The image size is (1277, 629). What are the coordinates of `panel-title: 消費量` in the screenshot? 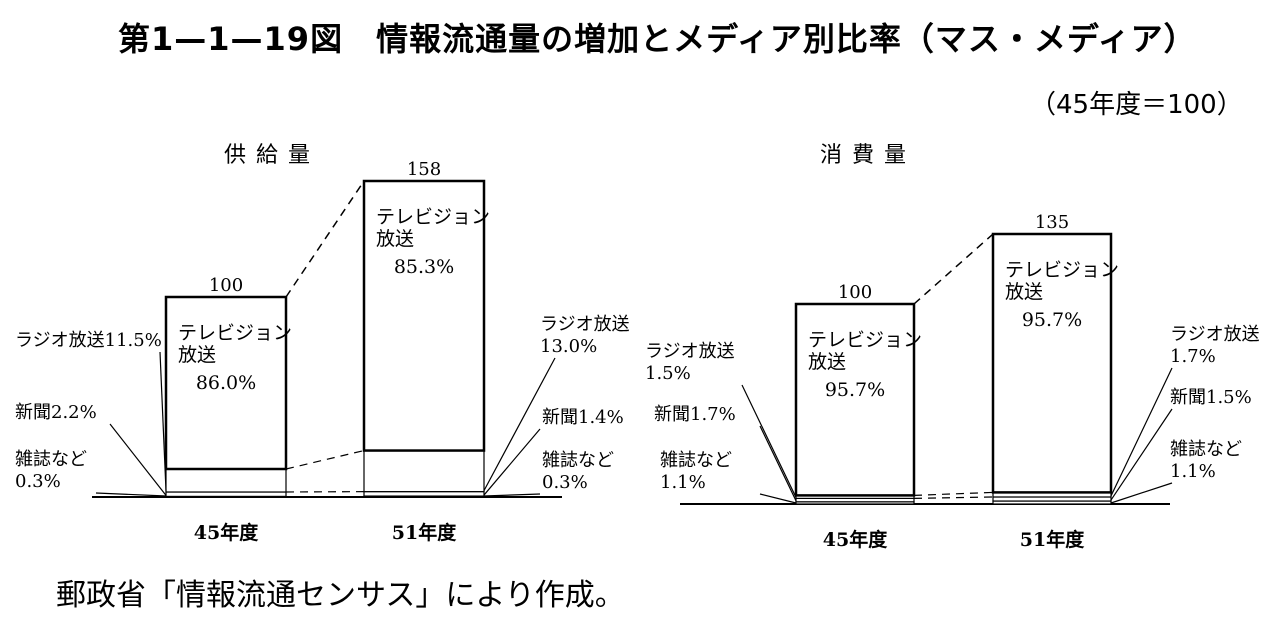 It's located at (868, 155).